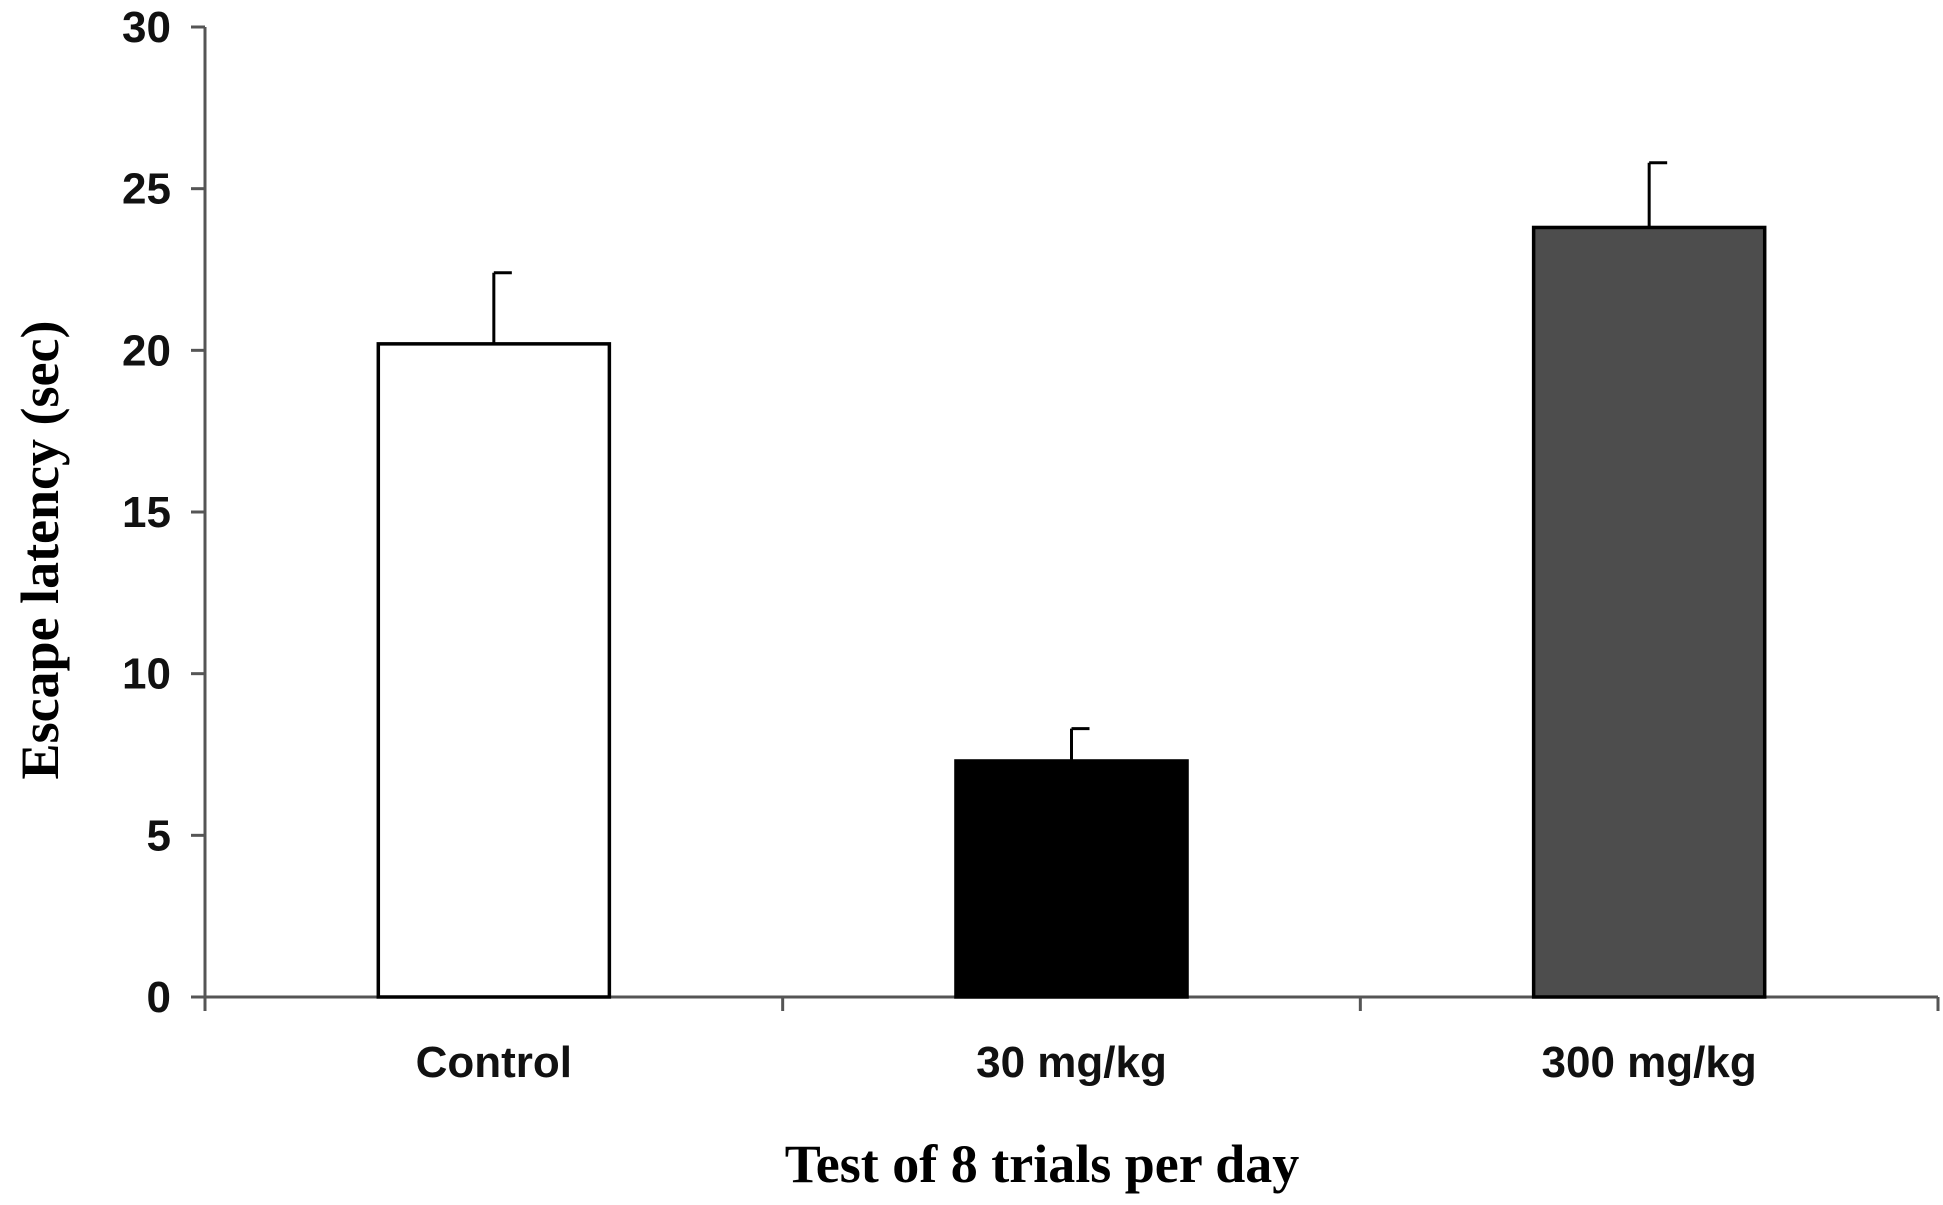  What do you see at coordinates (1071, 1062) in the screenshot?
I see `x-category-label: 30 mg/kg` at bounding box center [1071, 1062].